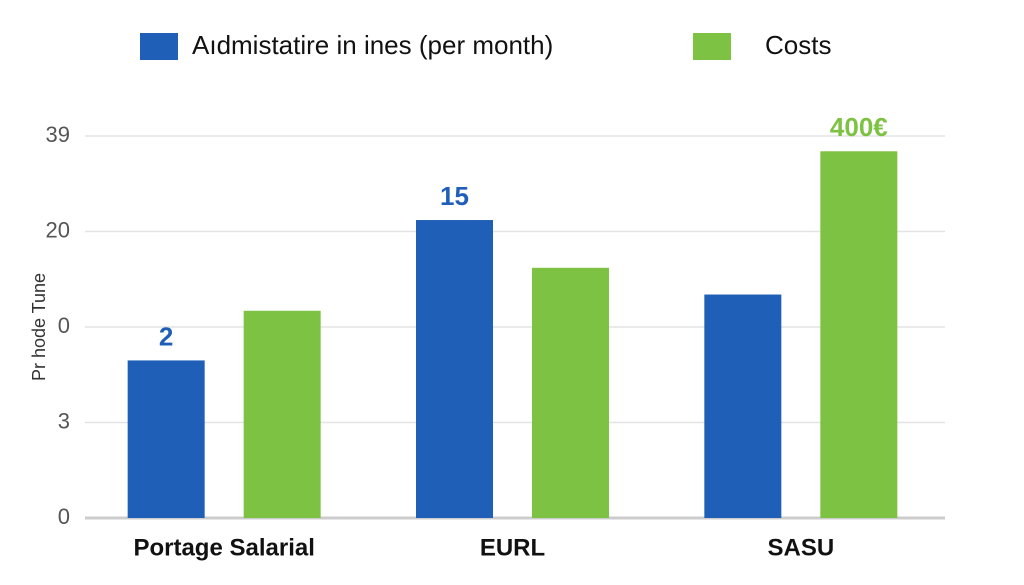 This screenshot has width=1024, height=585. I want to click on y-tick-label: 39, so click(58, 134).